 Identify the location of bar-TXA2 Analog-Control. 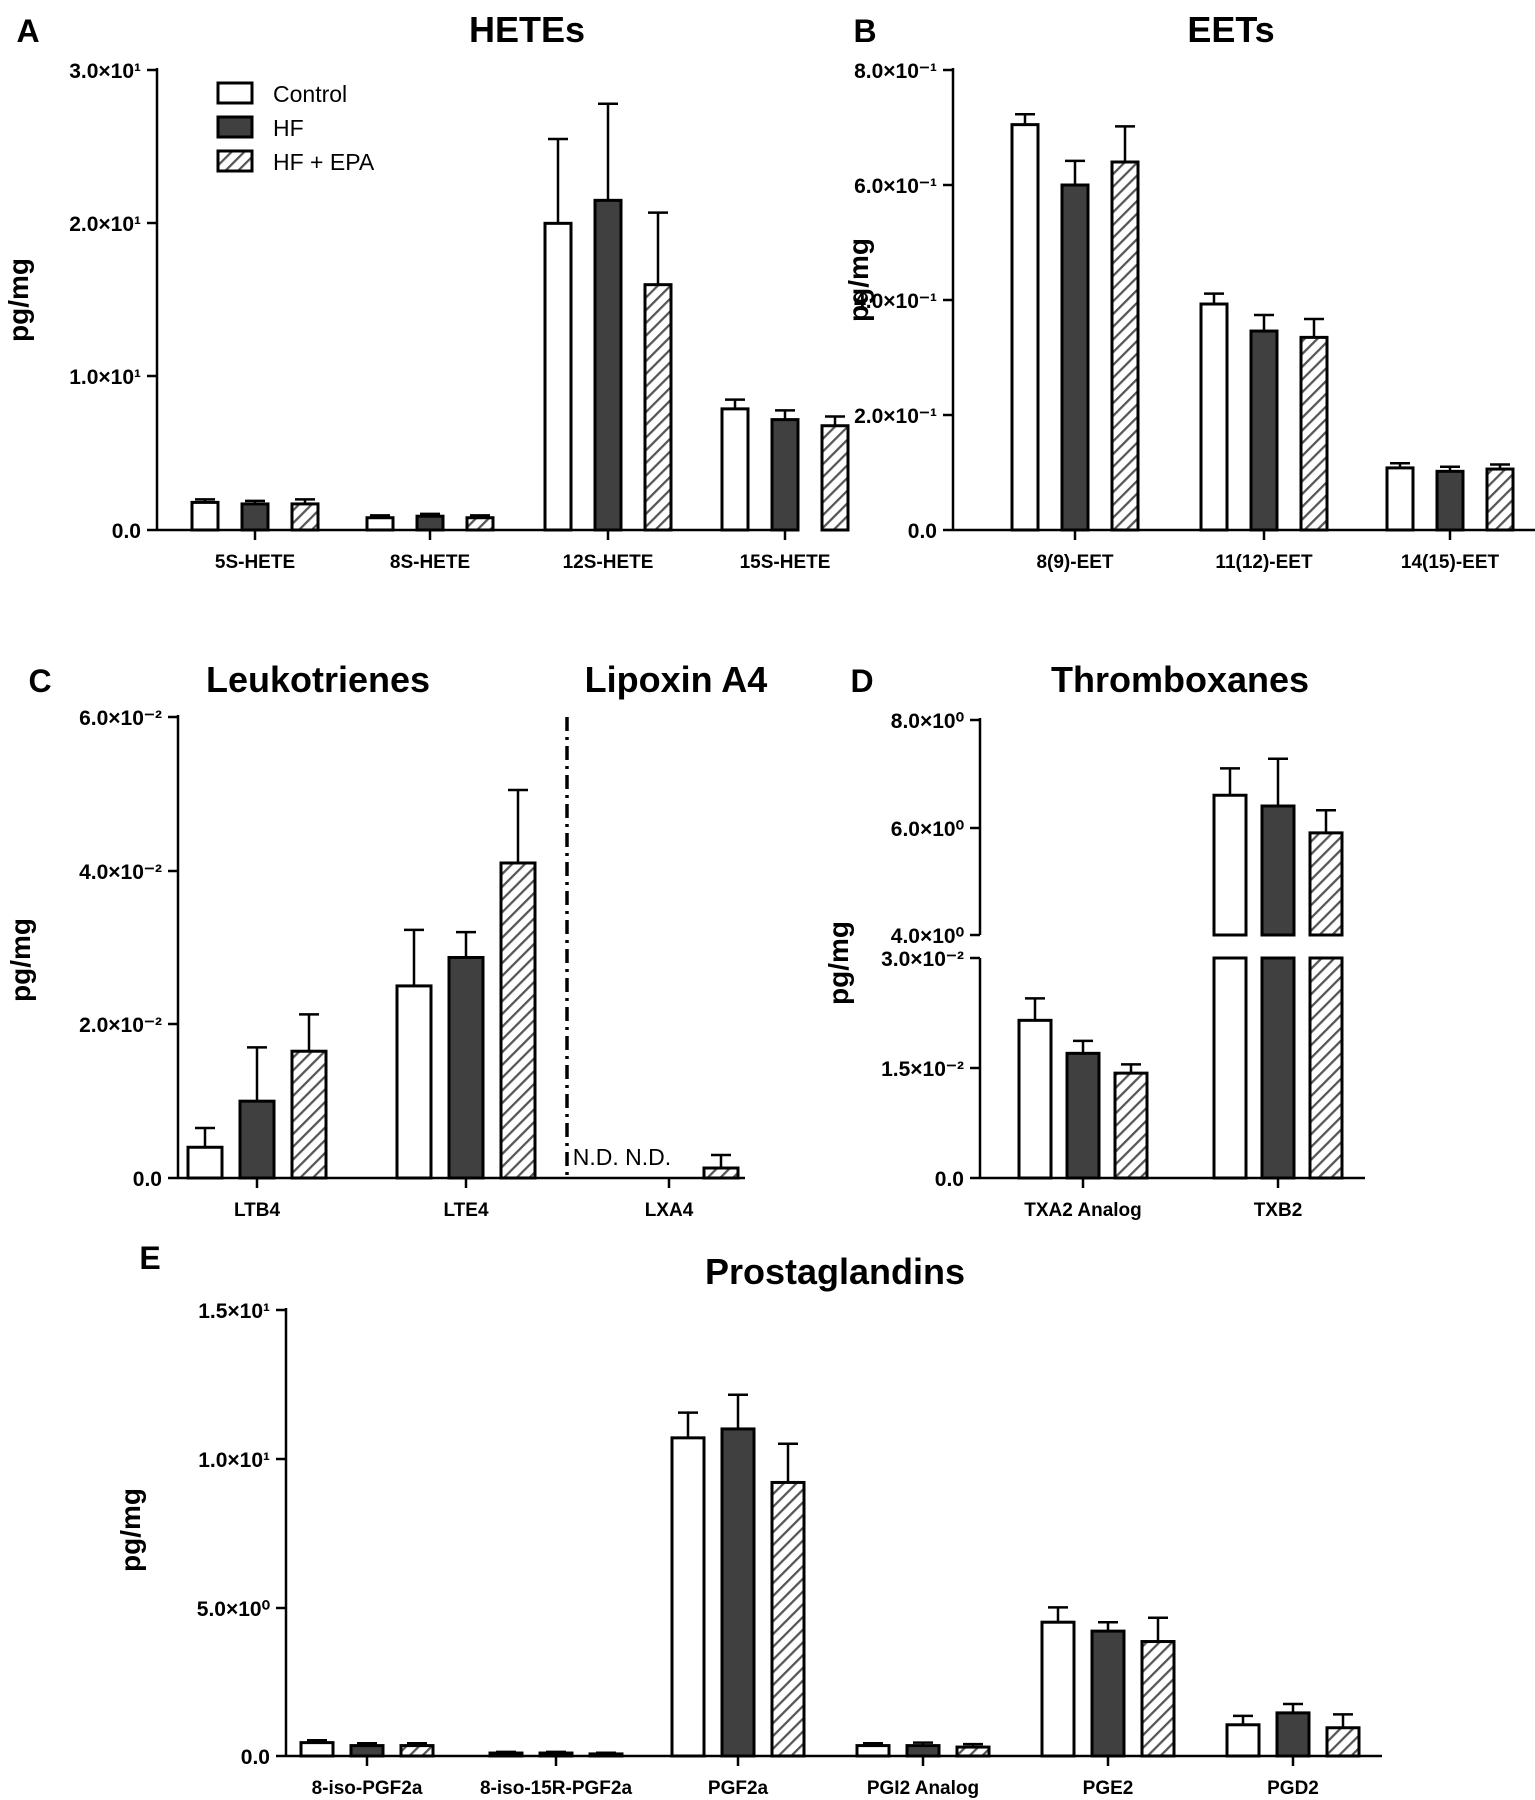
(1035, 1099).